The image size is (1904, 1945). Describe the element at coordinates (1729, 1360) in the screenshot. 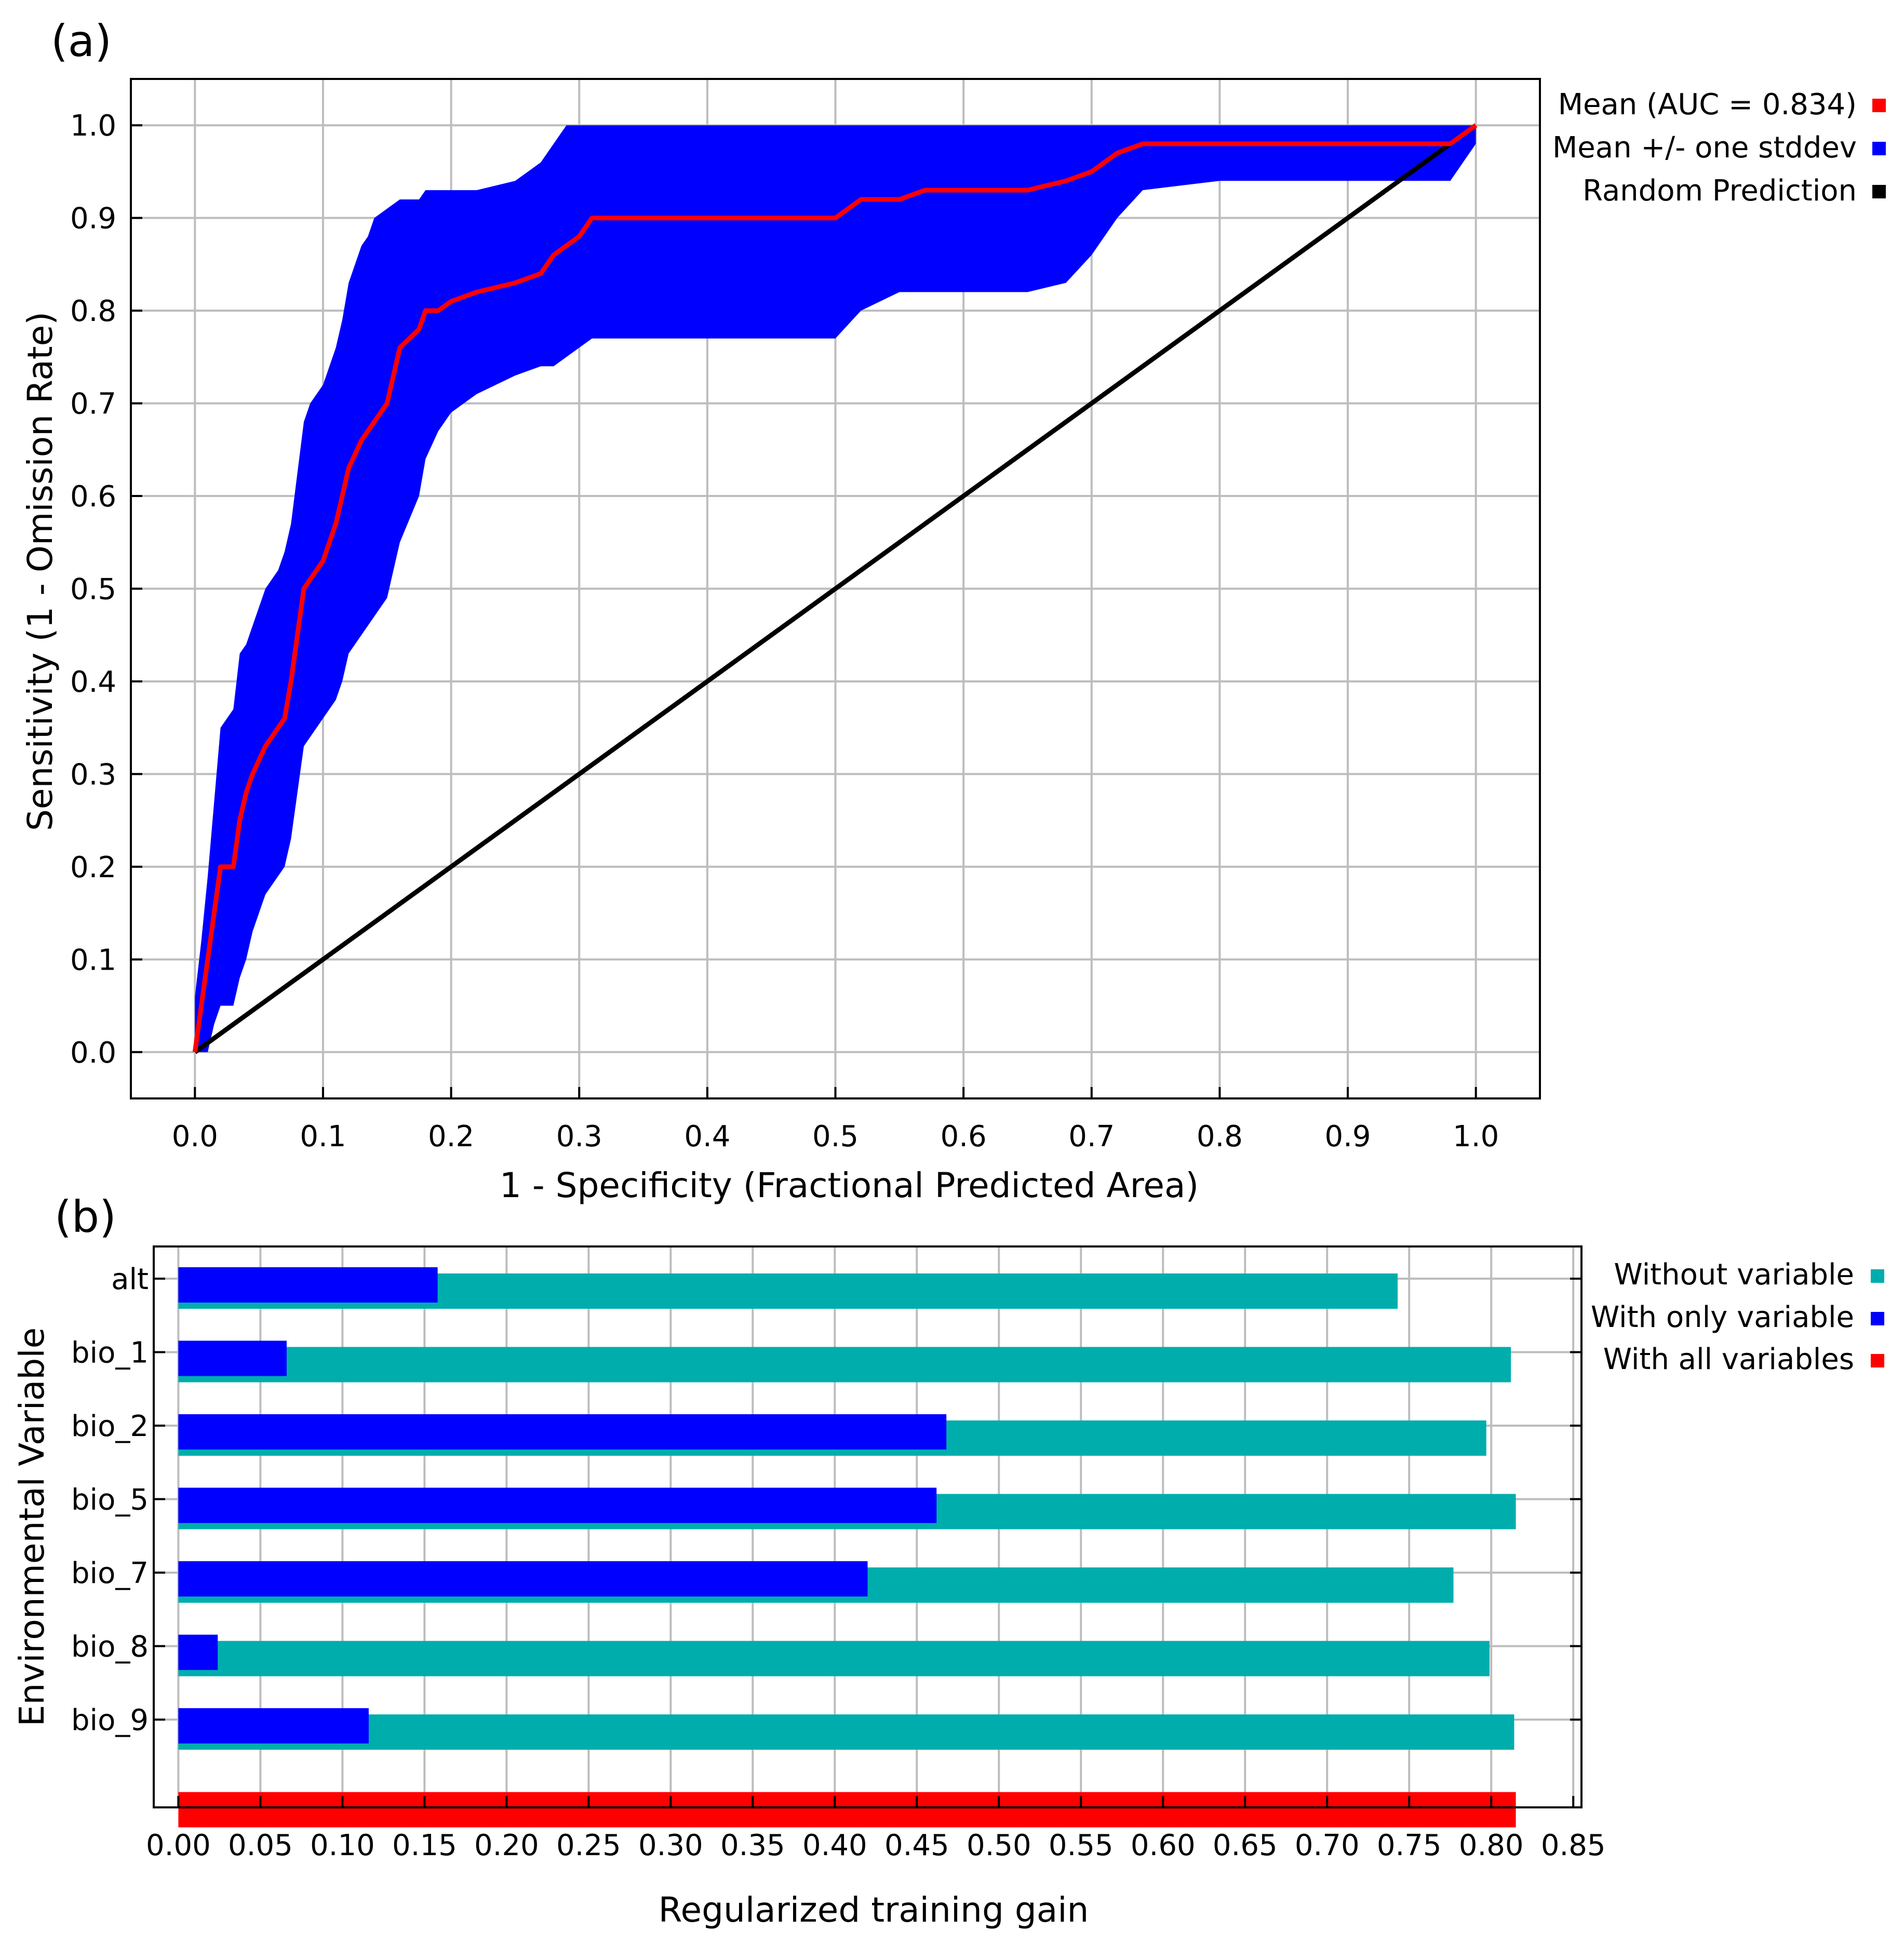

I see `legend-with-all-variables-label: With all variables` at that location.